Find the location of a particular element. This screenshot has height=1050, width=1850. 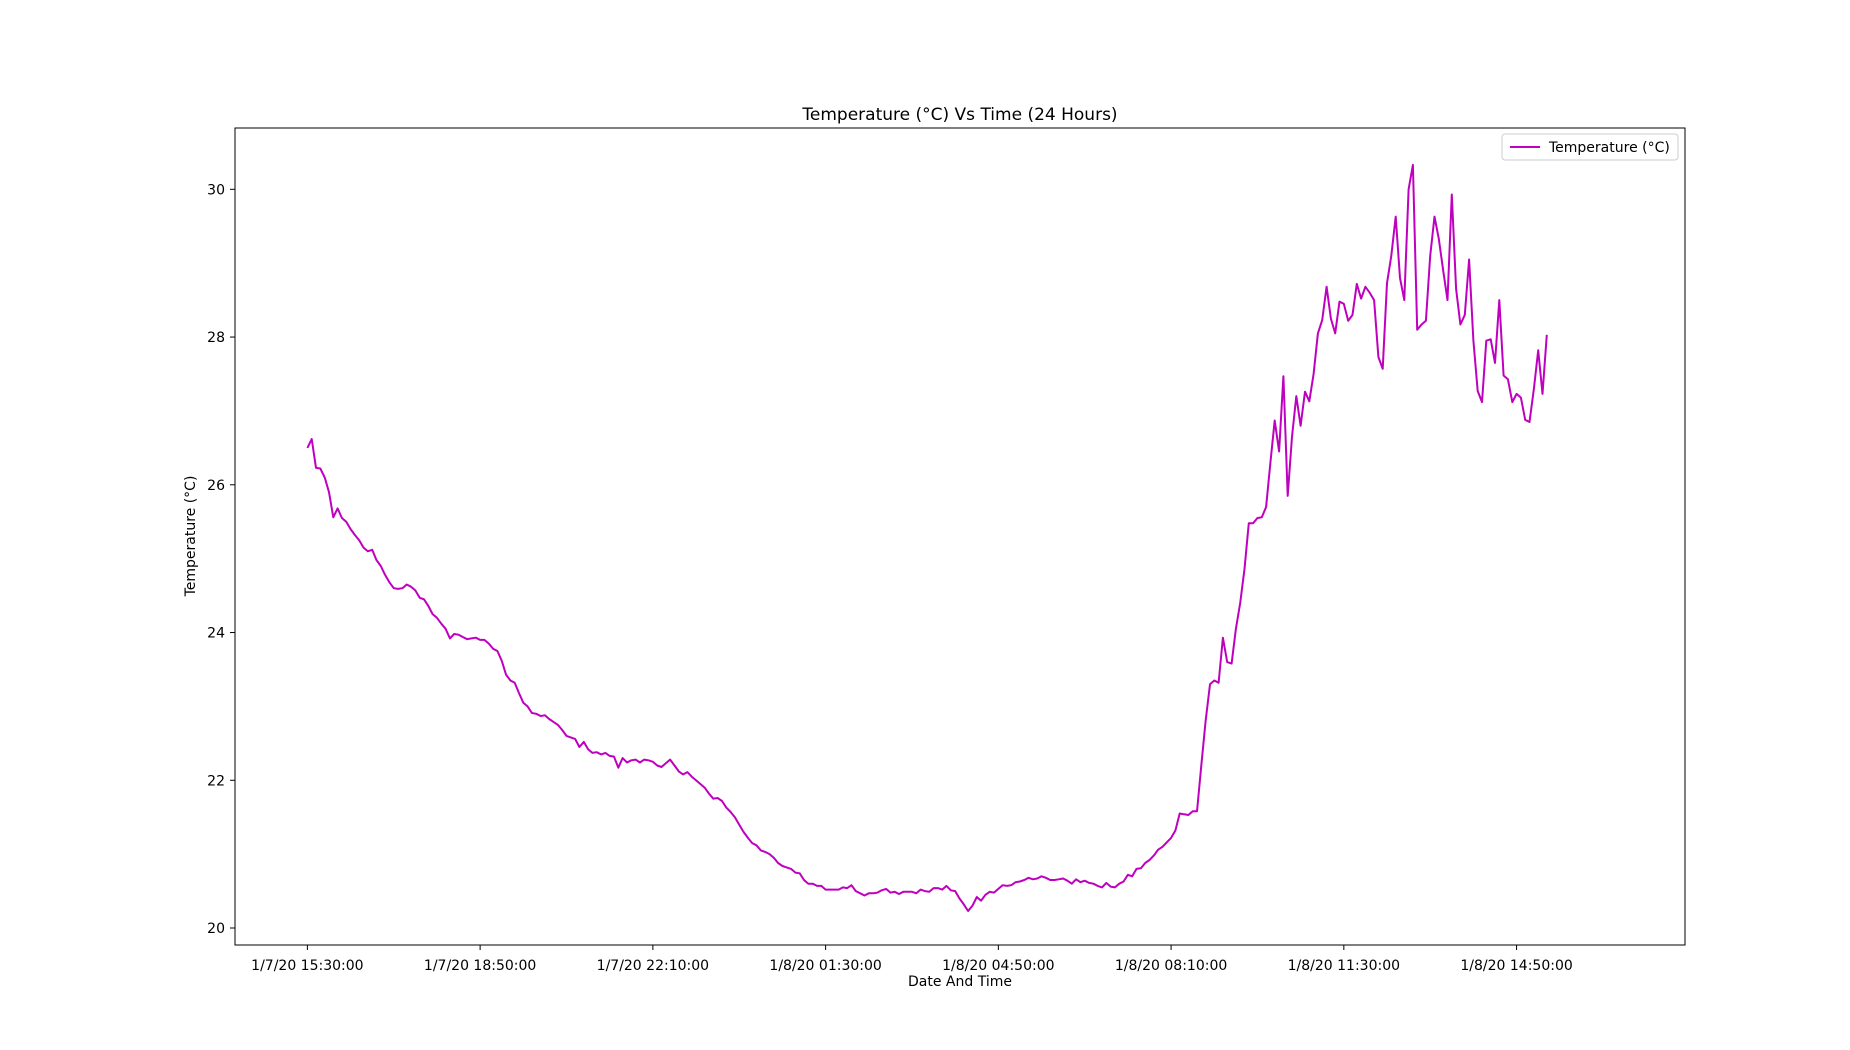

y-tick-label: 20 is located at coordinates (216, 929).